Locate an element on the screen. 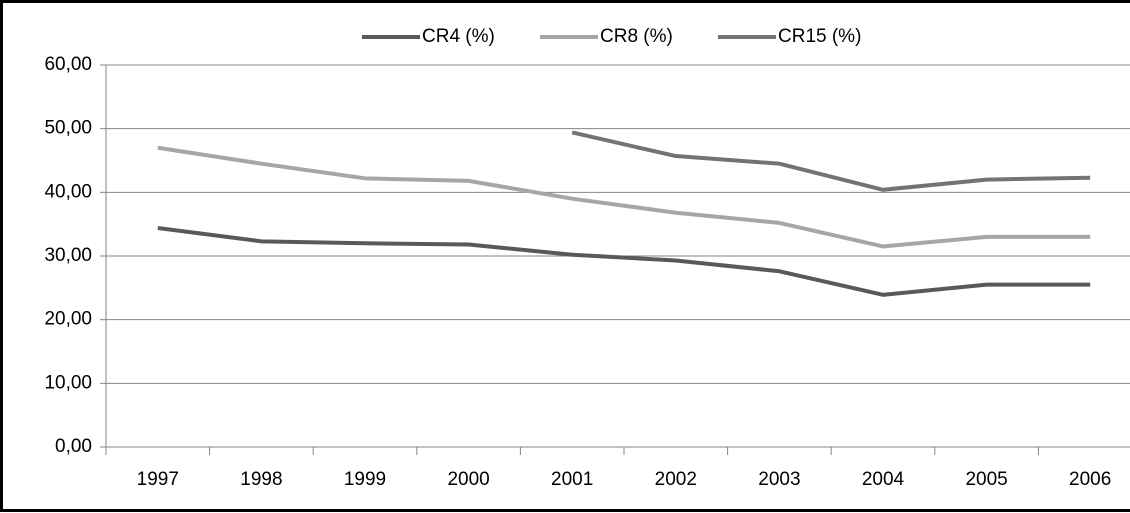 Image resolution: width=1130 pixels, height=513 pixels. y-tick-label: 0,00 is located at coordinates (73, 446).